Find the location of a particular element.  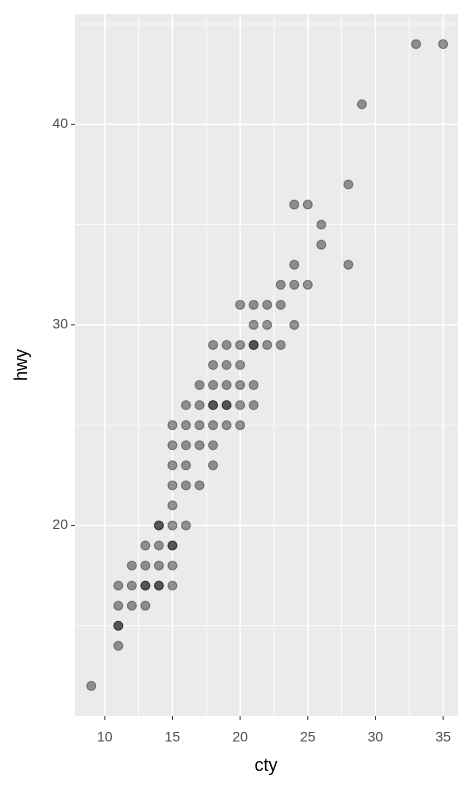

x-tick-label: 25 is located at coordinates (308, 737).